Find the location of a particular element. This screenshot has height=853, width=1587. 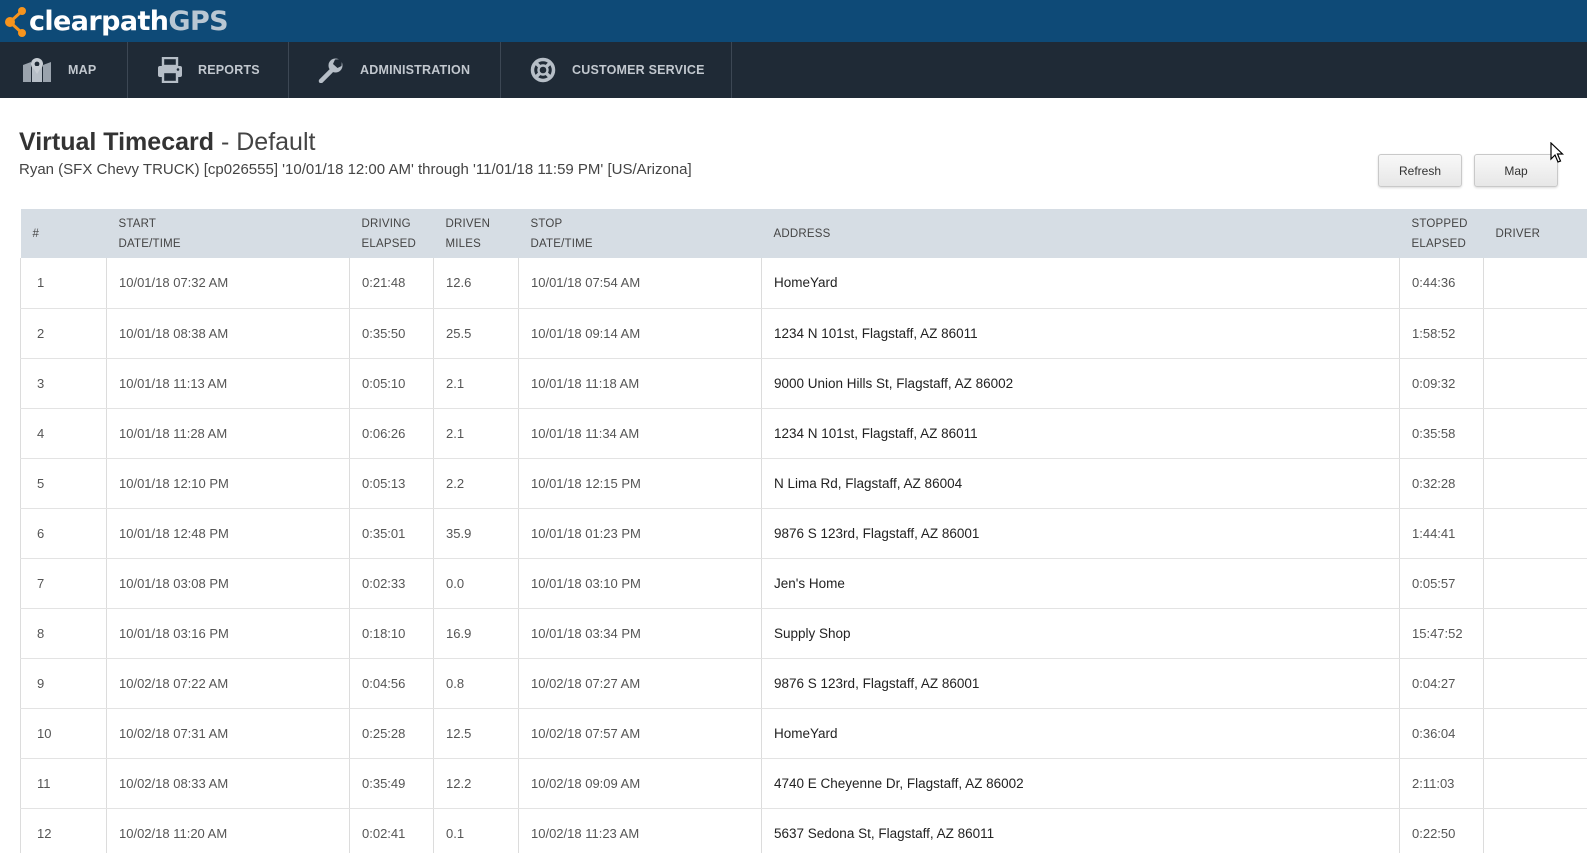

cell-start-datetime: 10/01/18 11:13 AM is located at coordinates (228, 383).